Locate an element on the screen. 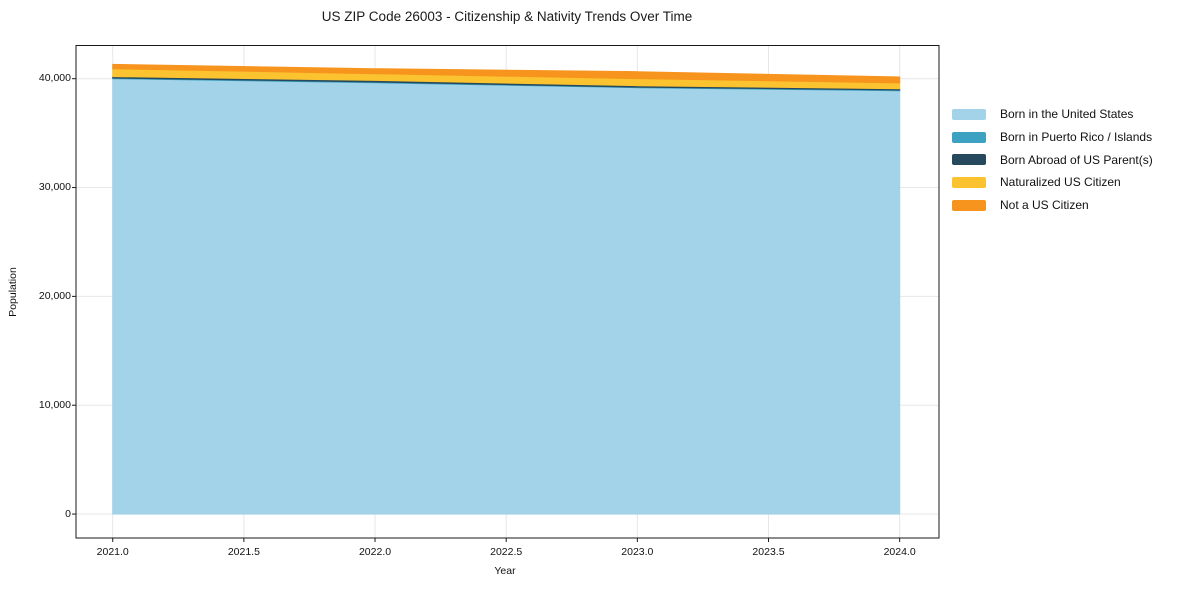 The image size is (1189, 590). x-axis-title: Year is located at coordinates (505, 571).